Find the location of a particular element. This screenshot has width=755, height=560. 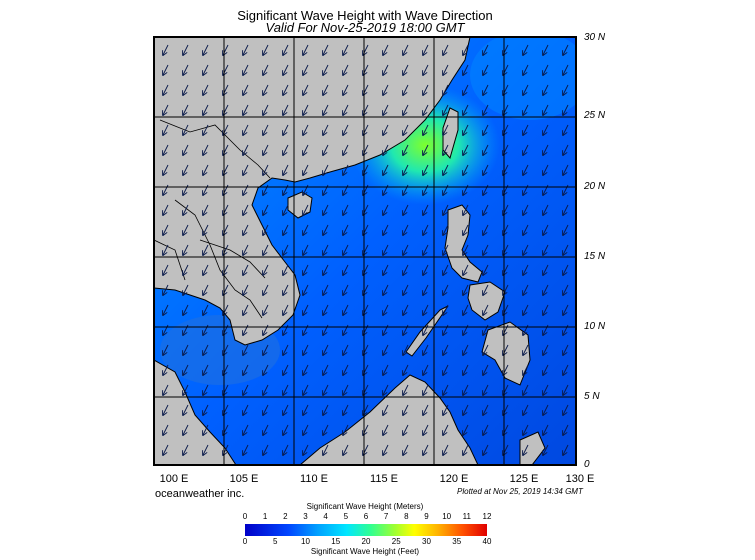

meter-tick: 10 is located at coordinates (447, 516).